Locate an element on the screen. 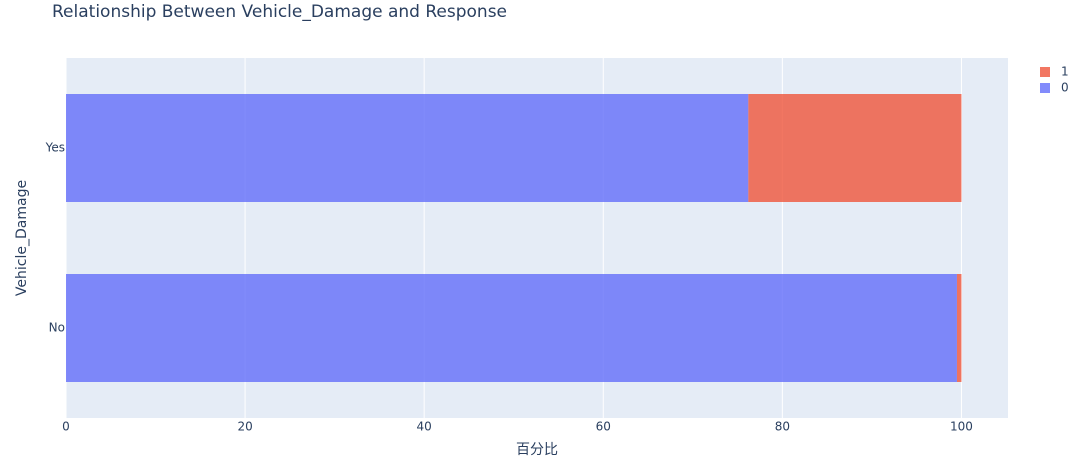 This screenshot has height=463, width=1080. x-tick-label: 20 is located at coordinates (244, 427).